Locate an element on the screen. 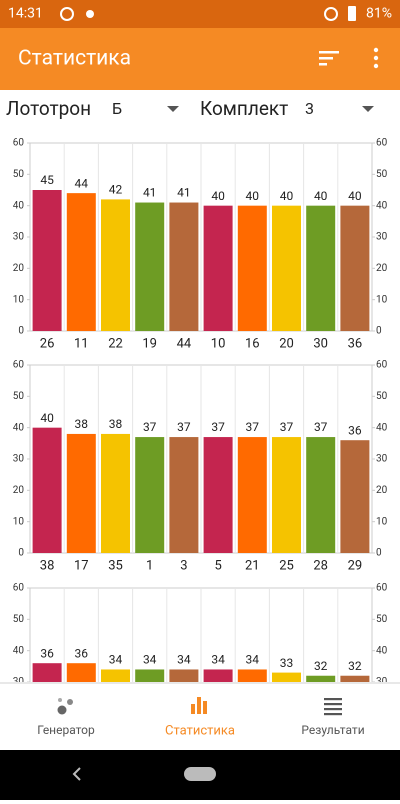 This screenshot has width=400, height=804. home-button is located at coordinates (200, 774).